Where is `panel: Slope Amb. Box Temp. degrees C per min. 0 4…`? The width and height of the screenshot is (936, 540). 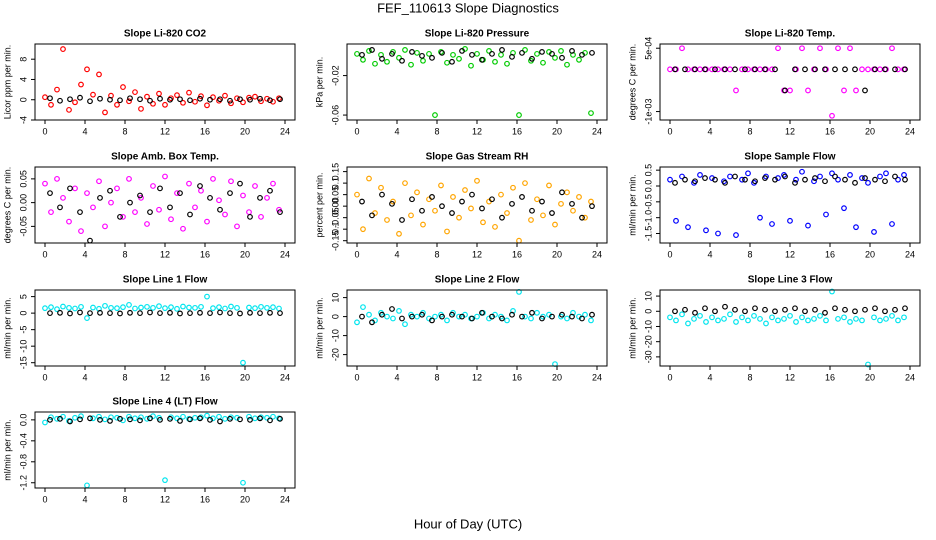 panel: Slope Amb. Box Temp. degrees C per min. 0 4… is located at coordinates (149, 205).